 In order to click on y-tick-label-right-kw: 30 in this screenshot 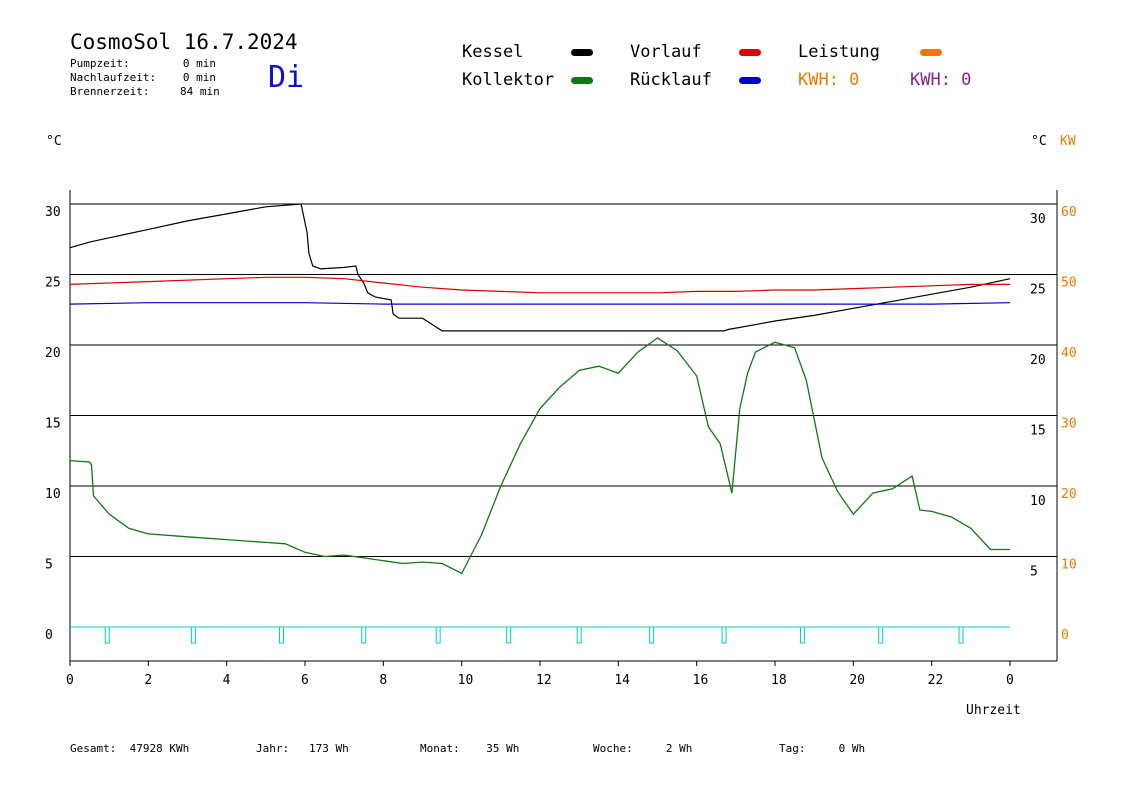, I will do `click(1069, 424)`.